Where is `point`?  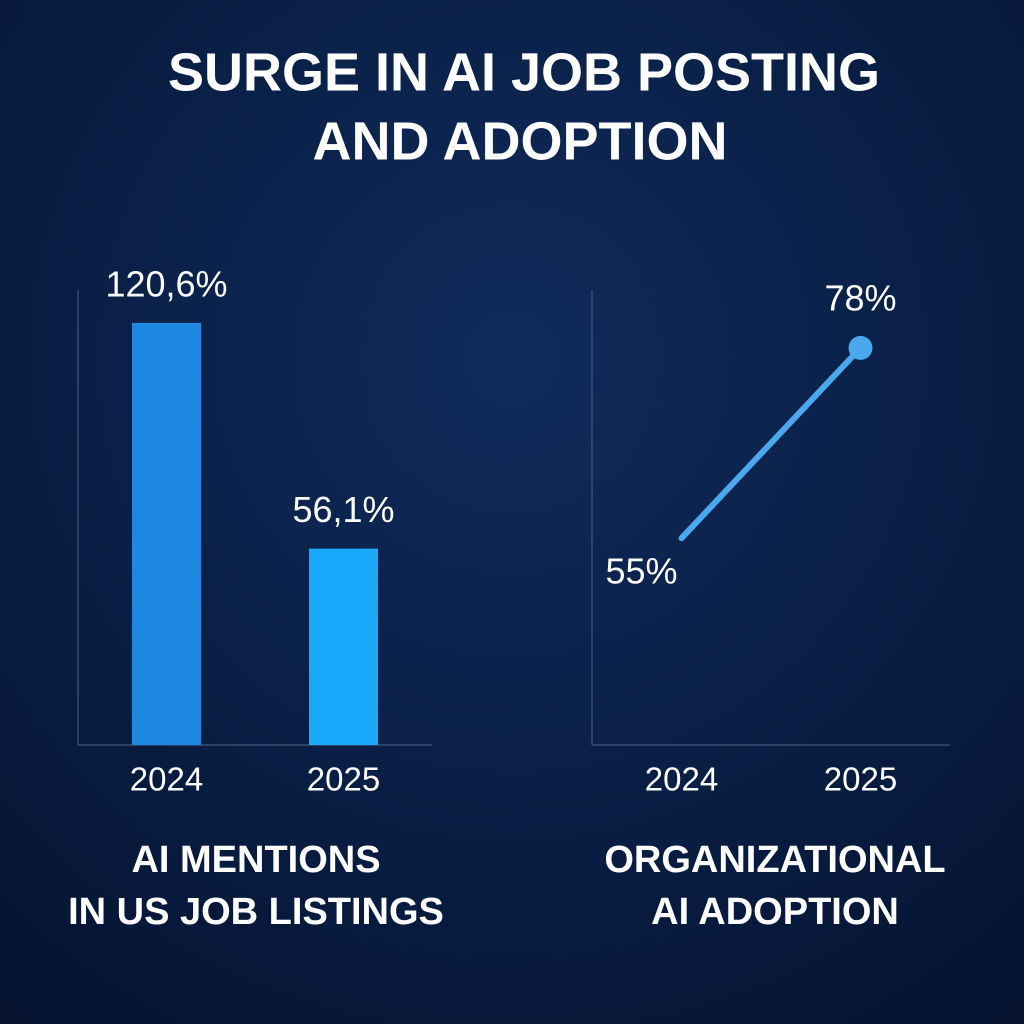
point is located at coordinates (860, 347).